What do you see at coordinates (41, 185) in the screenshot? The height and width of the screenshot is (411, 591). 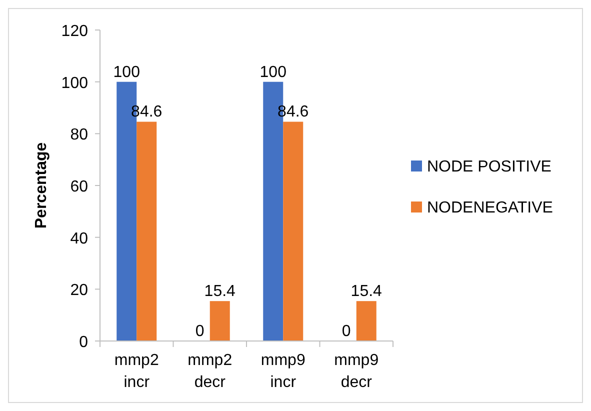 I see `y-axis-title: Percentage` at bounding box center [41, 185].